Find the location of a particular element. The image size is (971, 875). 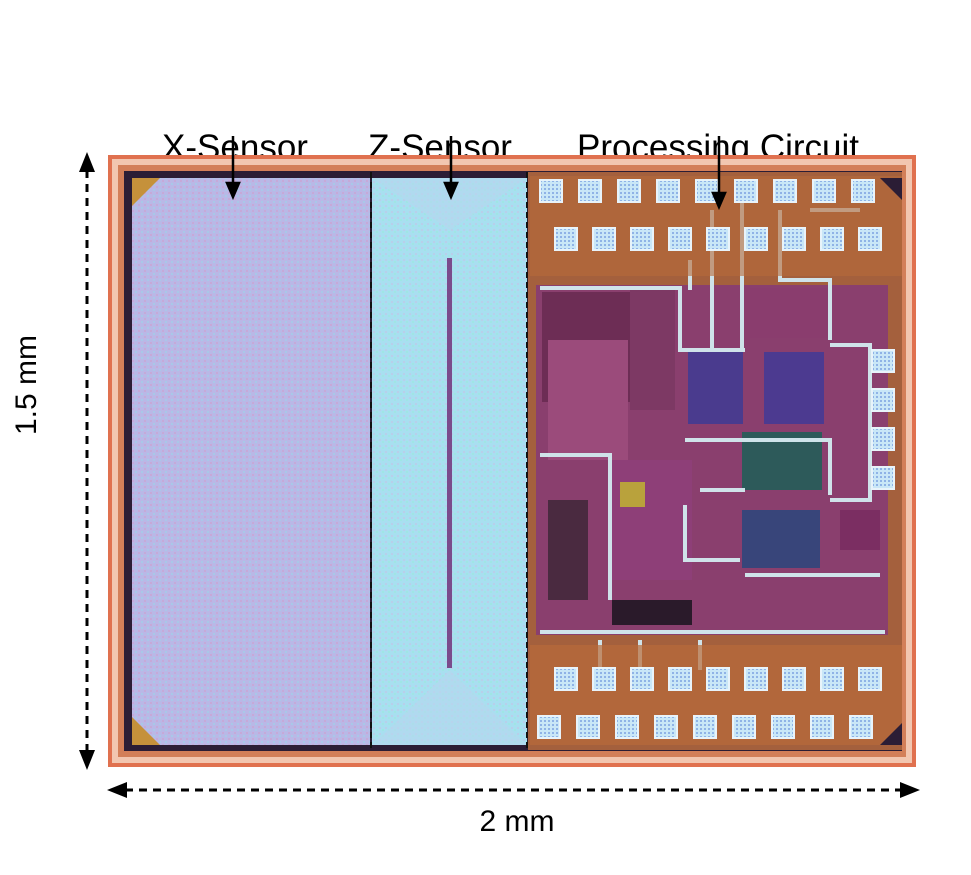

label-arrows is located at coordinates (476, 173).